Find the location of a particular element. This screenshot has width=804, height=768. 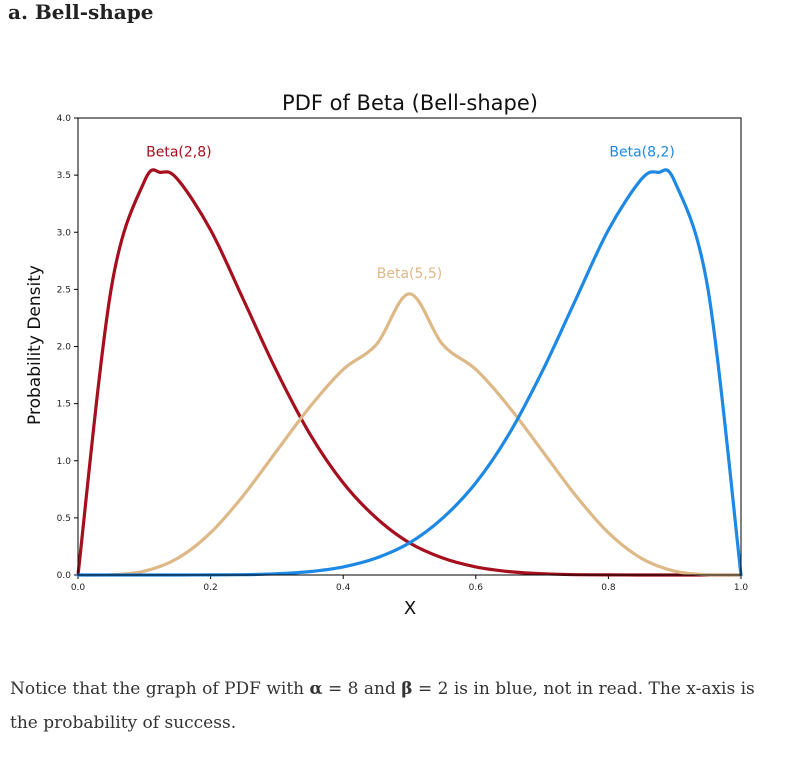

series-label-beta-2-8: Beta(2,8) is located at coordinates (178, 152).